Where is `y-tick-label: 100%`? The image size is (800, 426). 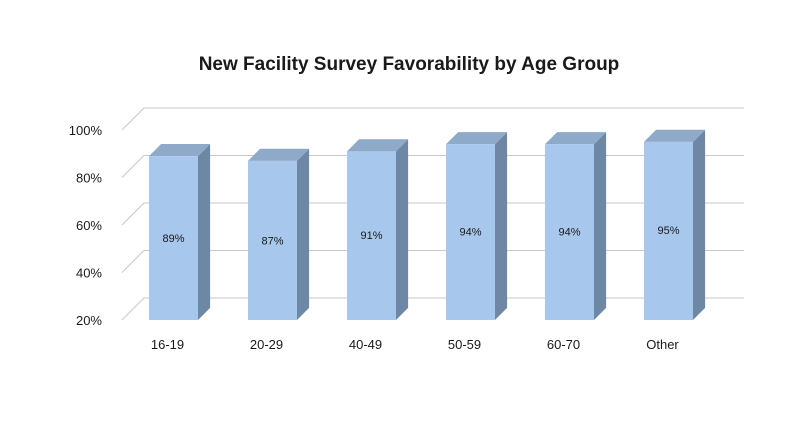 y-tick-label: 100% is located at coordinates (86, 130).